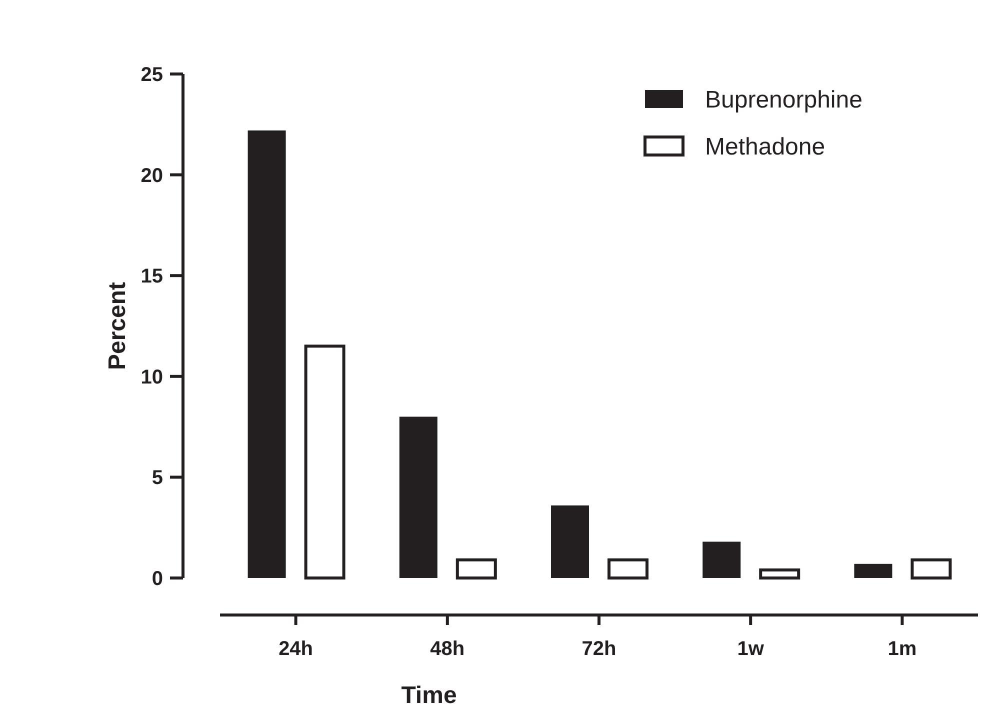 This screenshot has width=991, height=718. I want to click on y-tick-label: 15, so click(151, 277).